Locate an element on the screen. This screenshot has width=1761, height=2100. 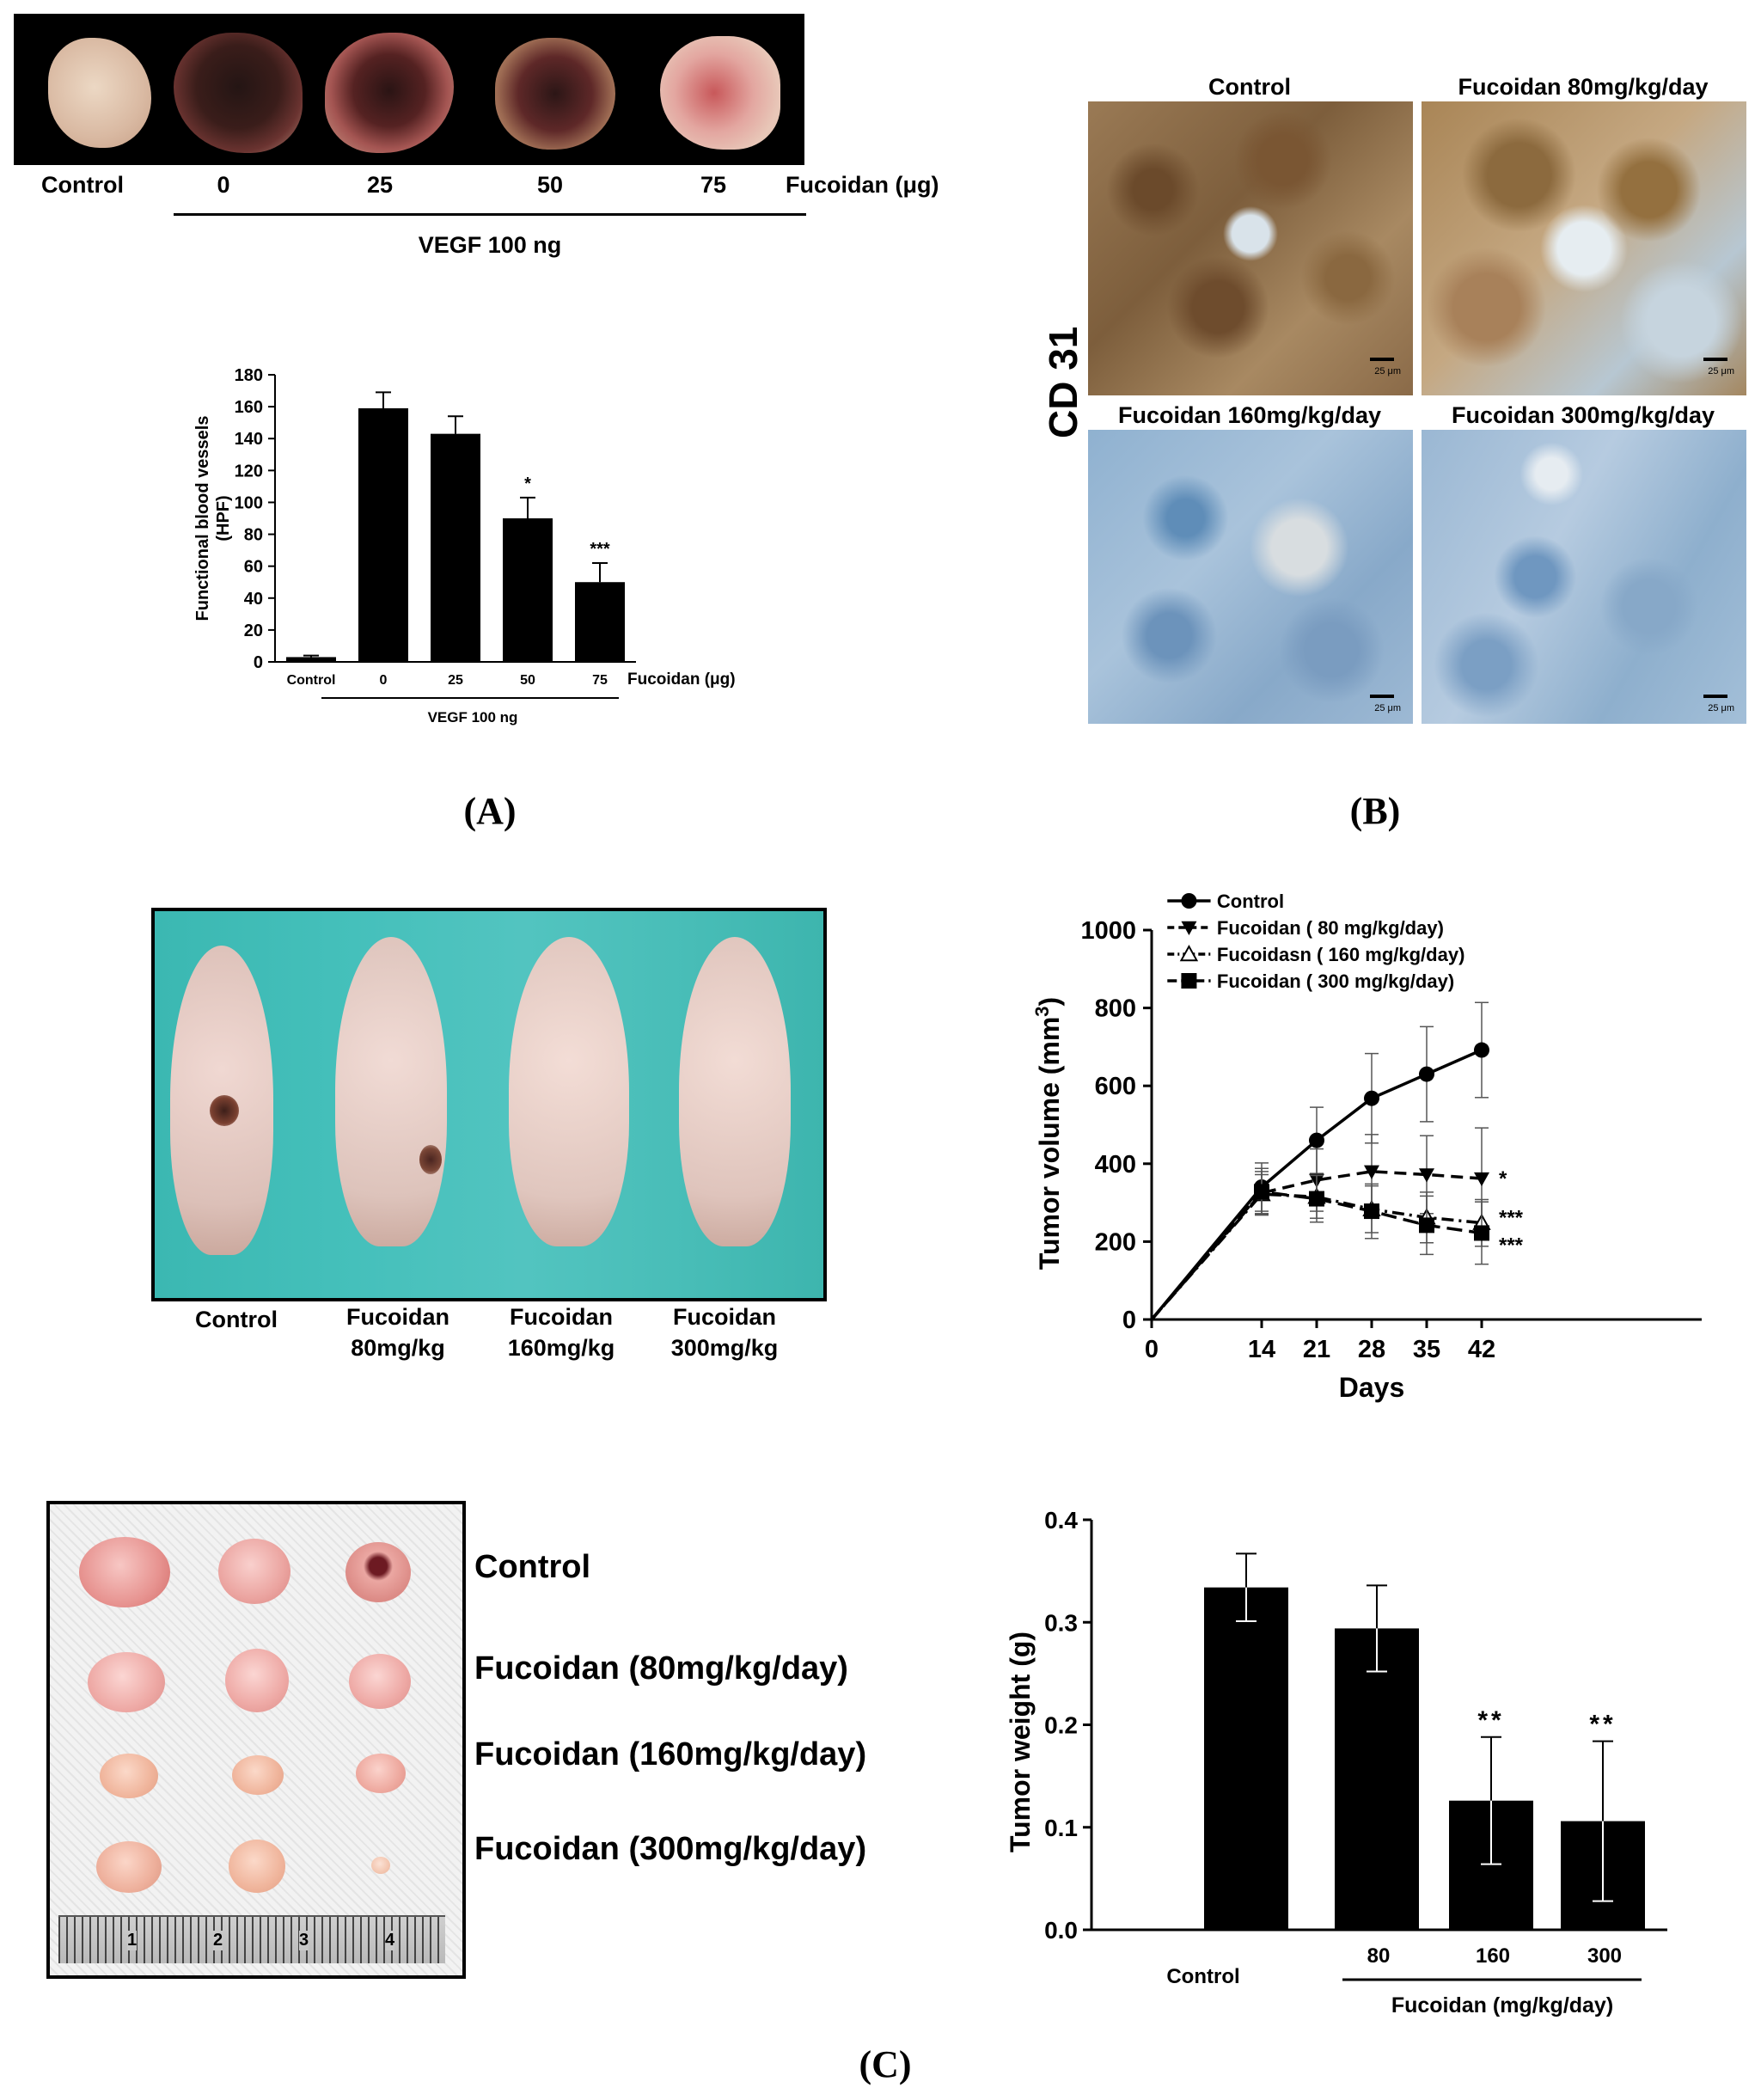
x-axis-label: Days is located at coordinates (1372, 1387).